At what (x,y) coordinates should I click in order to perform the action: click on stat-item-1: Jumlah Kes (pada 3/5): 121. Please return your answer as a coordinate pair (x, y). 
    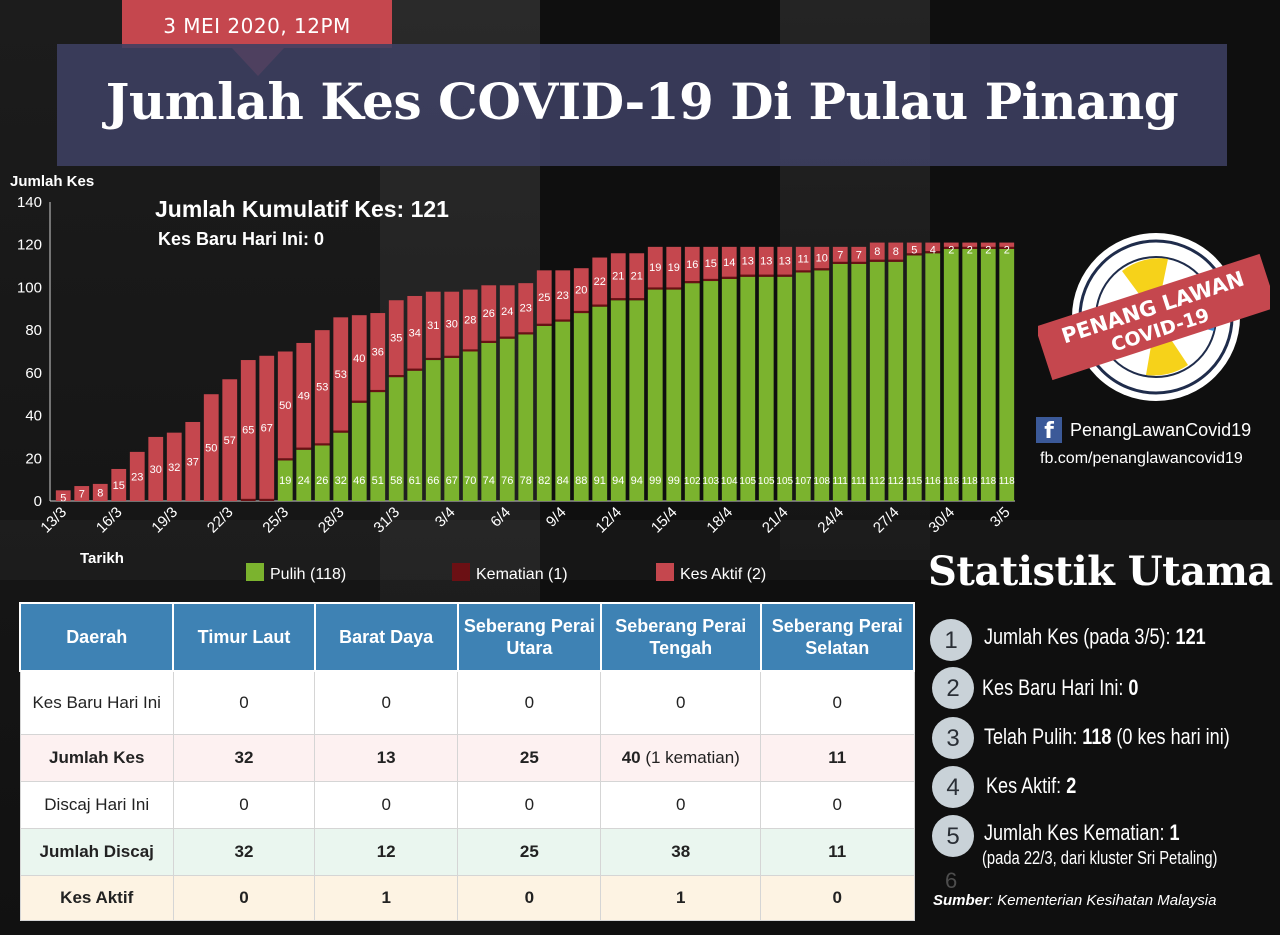
    Looking at the image, I should click on (1095, 637).